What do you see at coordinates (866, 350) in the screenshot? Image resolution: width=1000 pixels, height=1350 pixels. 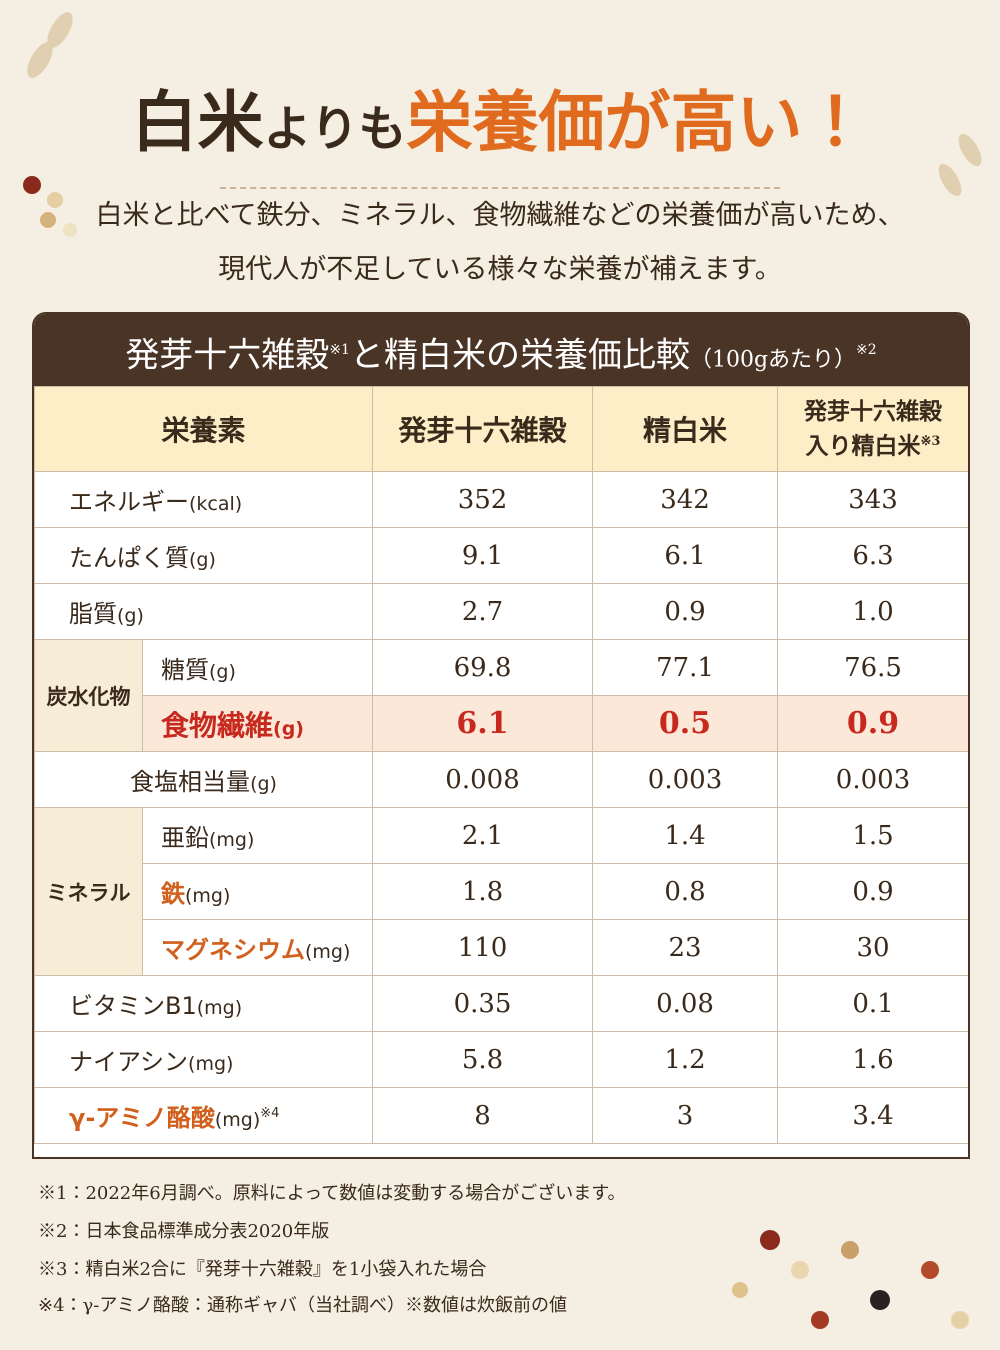 I see `text: ※2` at bounding box center [866, 350].